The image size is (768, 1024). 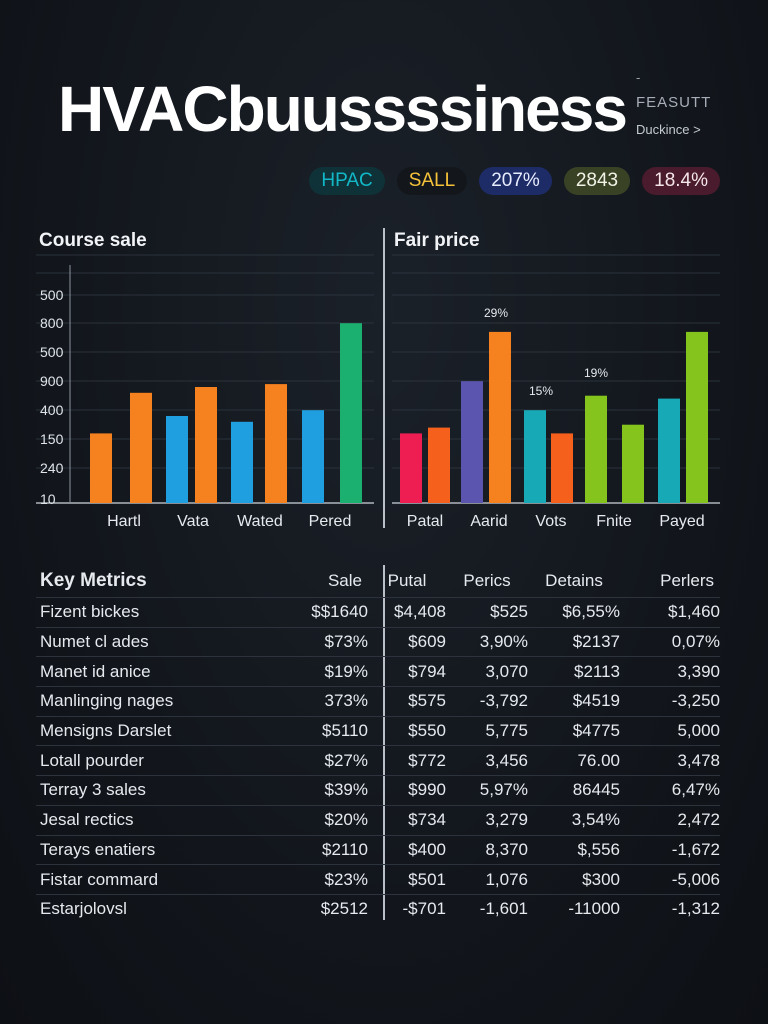 What do you see at coordinates (407, 671) in the screenshot?
I see `metric-value: $794` at bounding box center [407, 671].